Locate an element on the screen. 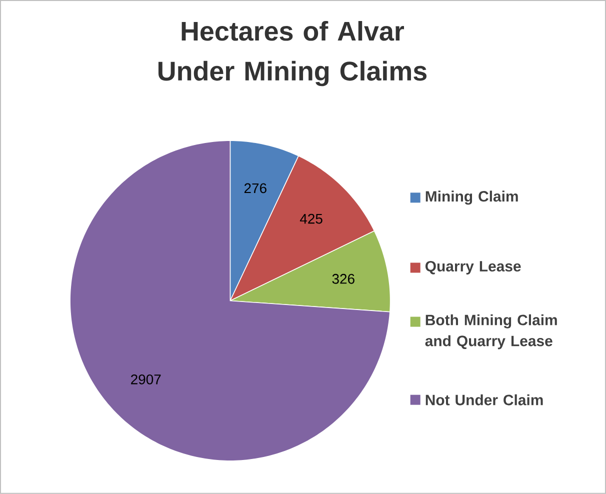 This screenshot has width=606, height=494. legend-label: Not Under Claim is located at coordinates (484, 400).